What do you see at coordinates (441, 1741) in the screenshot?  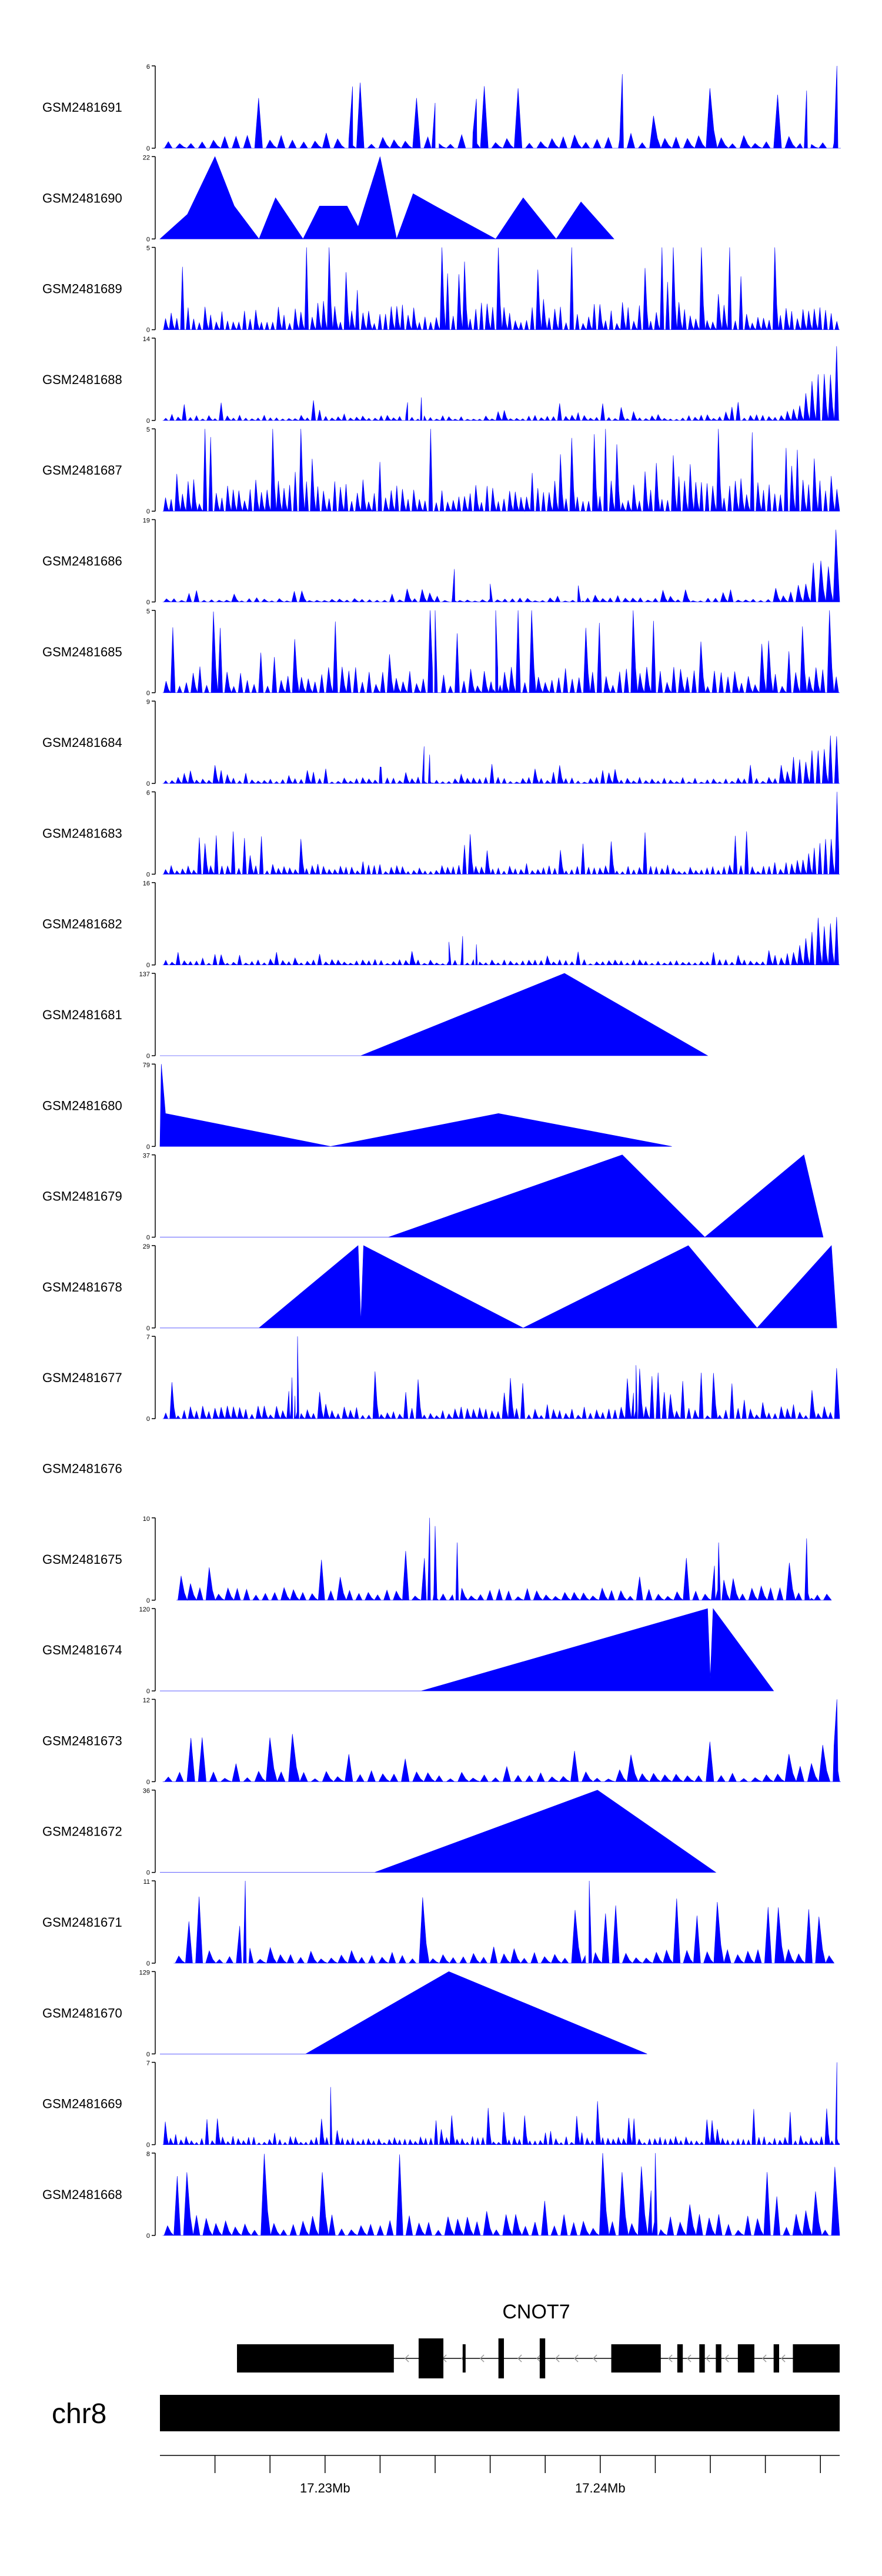 I see `track-GSM2481673: GSM2481673 12 0` at bounding box center [441, 1741].